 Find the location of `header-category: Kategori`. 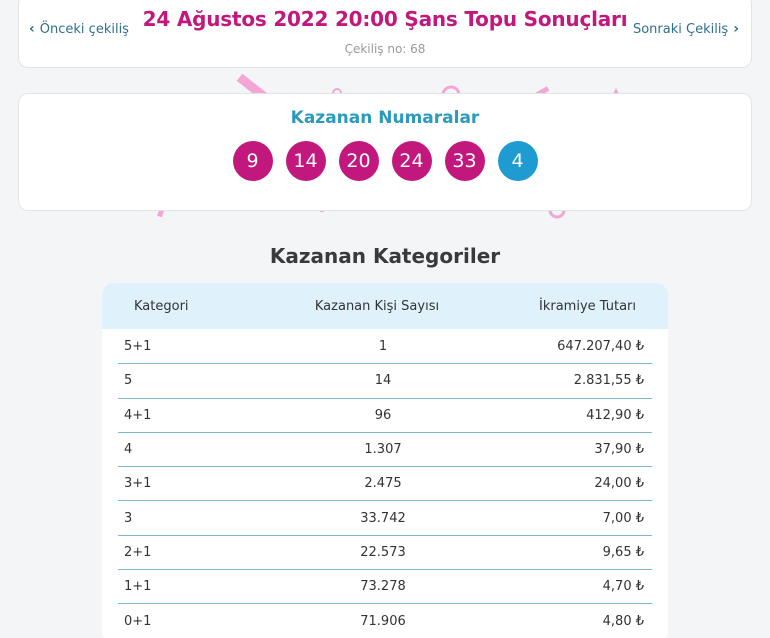

header-category: Kategori is located at coordinates (161, 306).